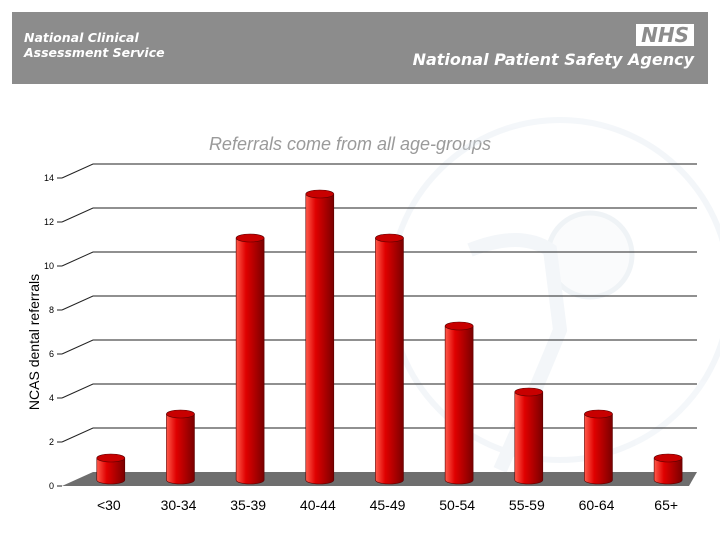 The height and width of the screenshot is (540, 720). What do you see at coordinates (666, 505) in the screenshot?
I see `x-tick-label: 65+` at bounding box center [666, 505].